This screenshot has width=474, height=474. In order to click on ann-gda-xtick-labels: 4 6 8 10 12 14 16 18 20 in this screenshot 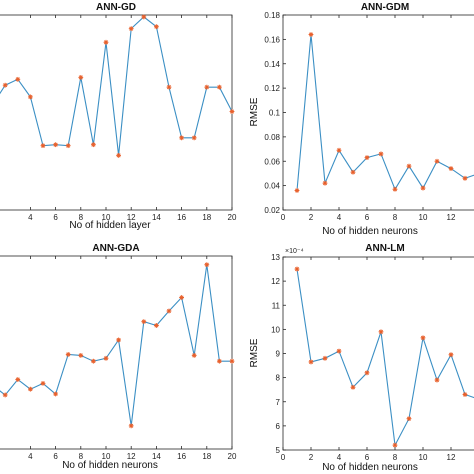, I will do `click(132, 456)`.